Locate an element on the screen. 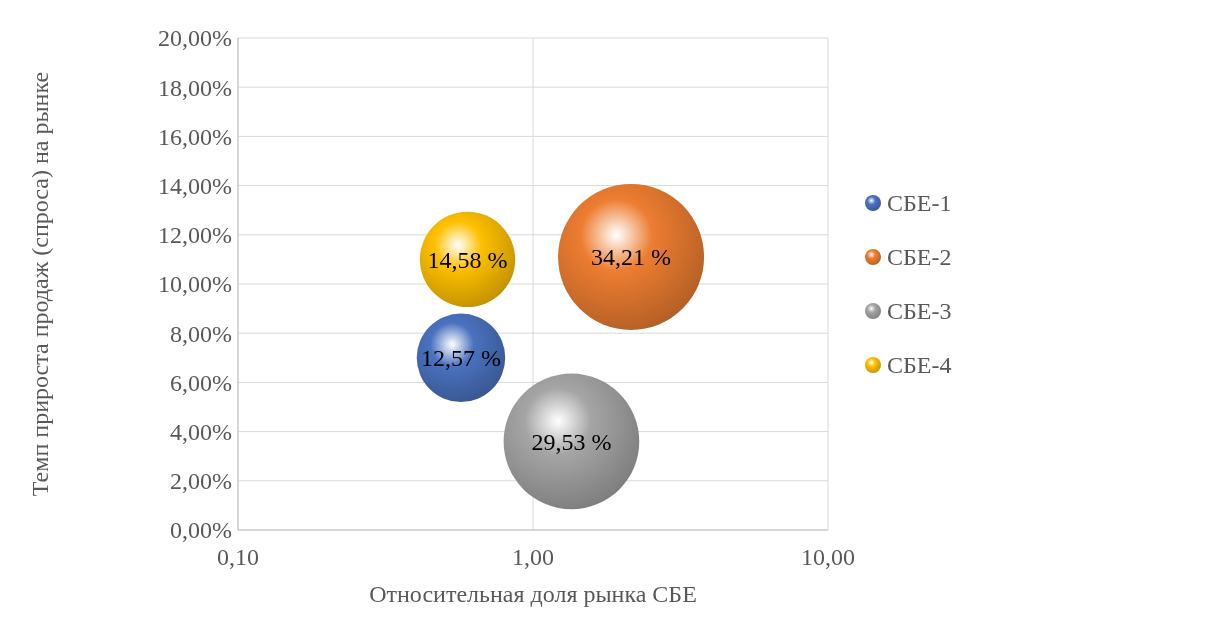 The width and height of the screenshot is (1225, 619). x-tick-label: 1,00 is located at coordinates (533, 557).